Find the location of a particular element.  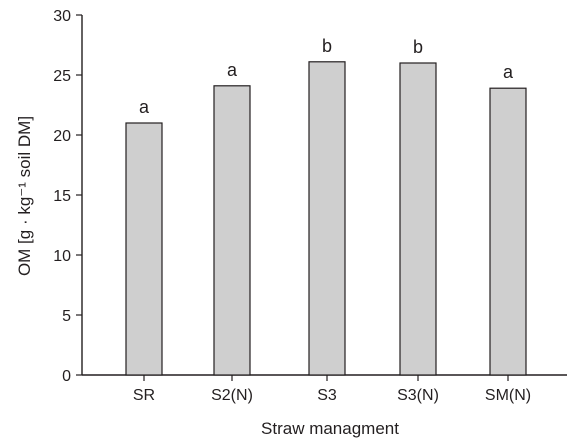

x-tick-label: S3 is located at coordinates (327, 395).